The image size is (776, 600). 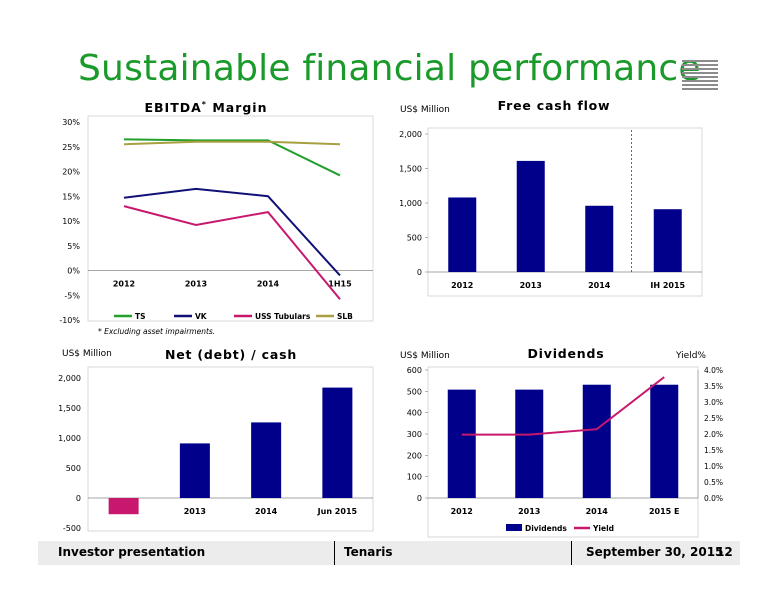 What do you see at coordinates (414, 455) in the screenshot?
I see `div-ytick-label: 200` at bounding box center [414, 455].